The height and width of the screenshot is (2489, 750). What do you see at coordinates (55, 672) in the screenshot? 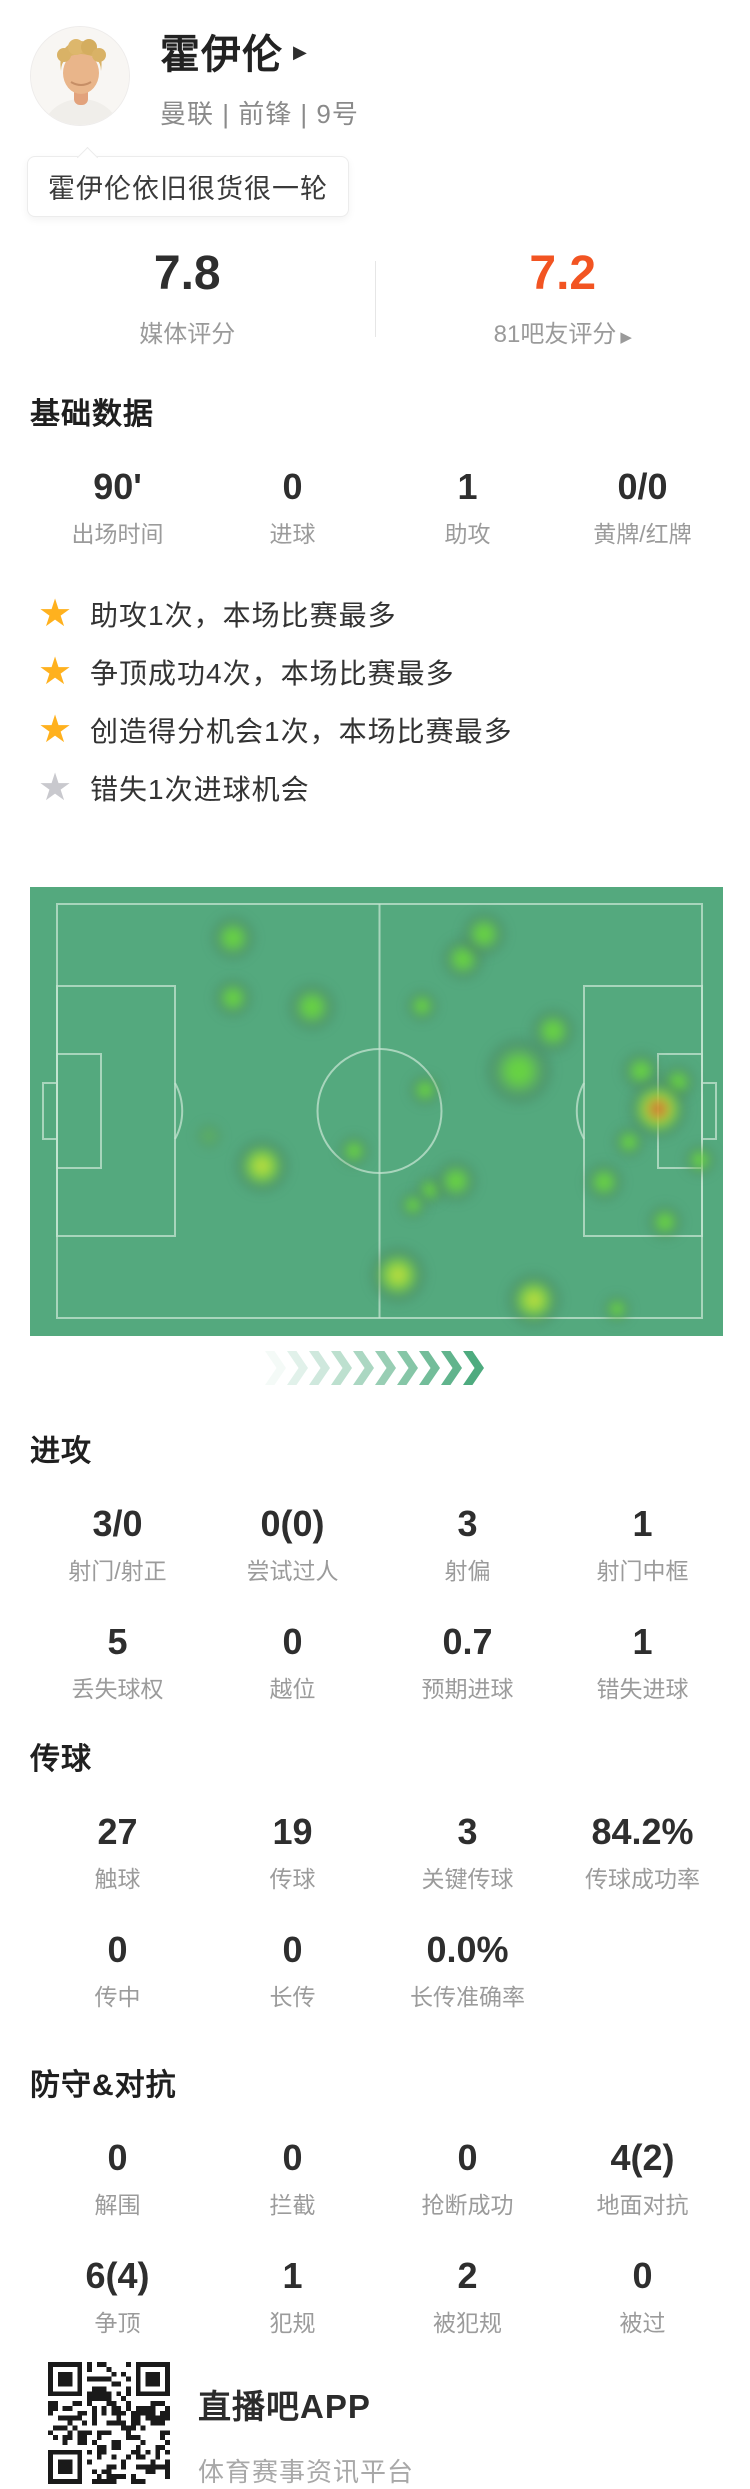
I see `star-icon: ★` at bounding box center [55, 672].